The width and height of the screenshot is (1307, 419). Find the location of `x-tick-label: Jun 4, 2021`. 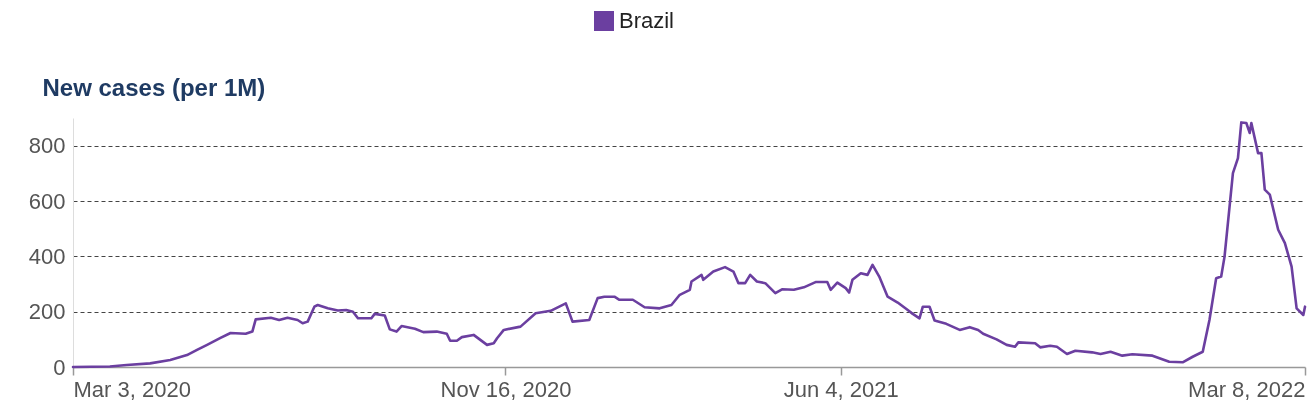

x-tick-label: Jun 4, 2021 is located at coordinates (841, 389).